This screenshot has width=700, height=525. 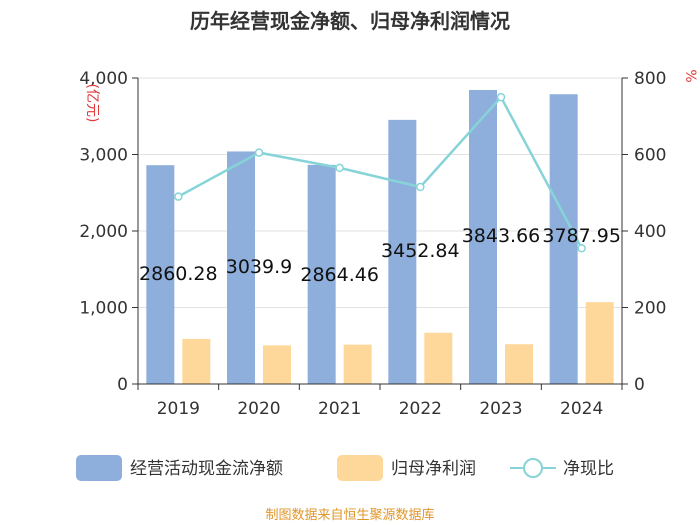 I want to click on chart-title: 历年经营现金净额、归母净利润情况, so click(x=350, y=21).